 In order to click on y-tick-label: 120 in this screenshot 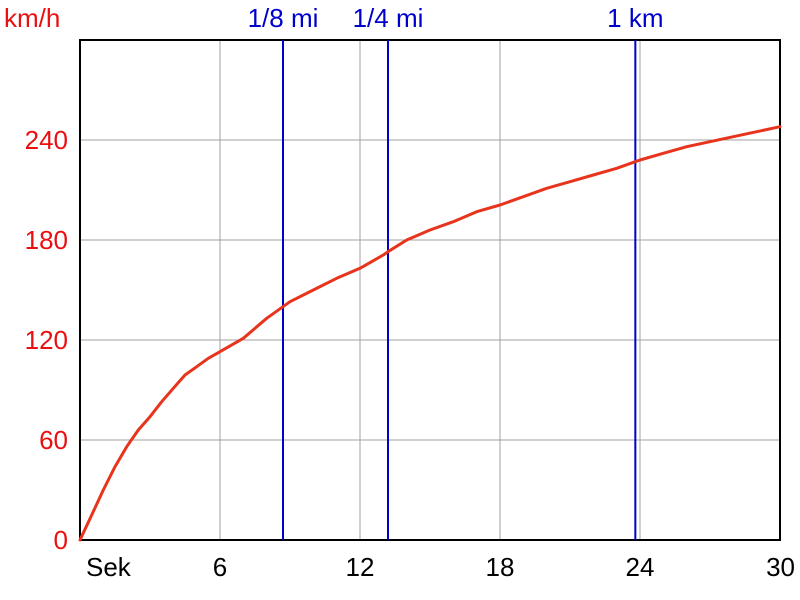, I will do `click(46, 340)`.